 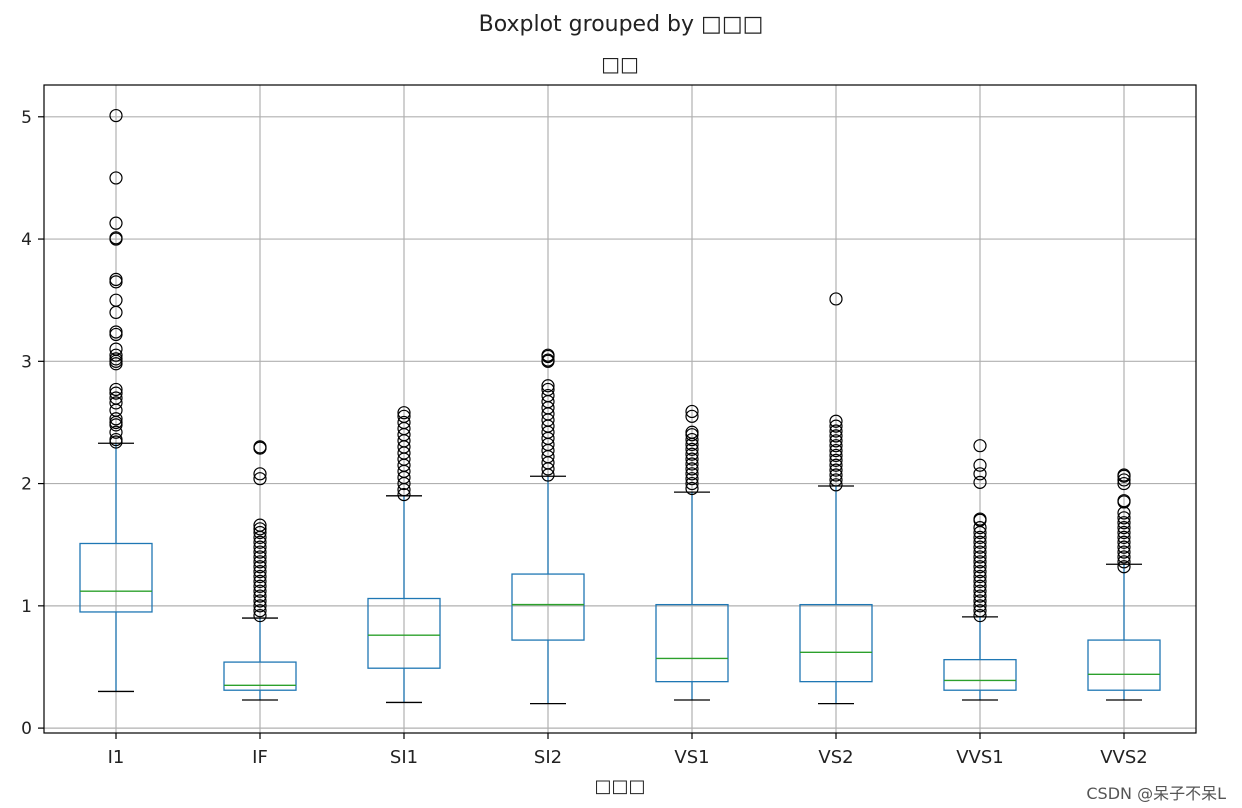 I want to click on box-group-vs2, so click(x=836, y=498).